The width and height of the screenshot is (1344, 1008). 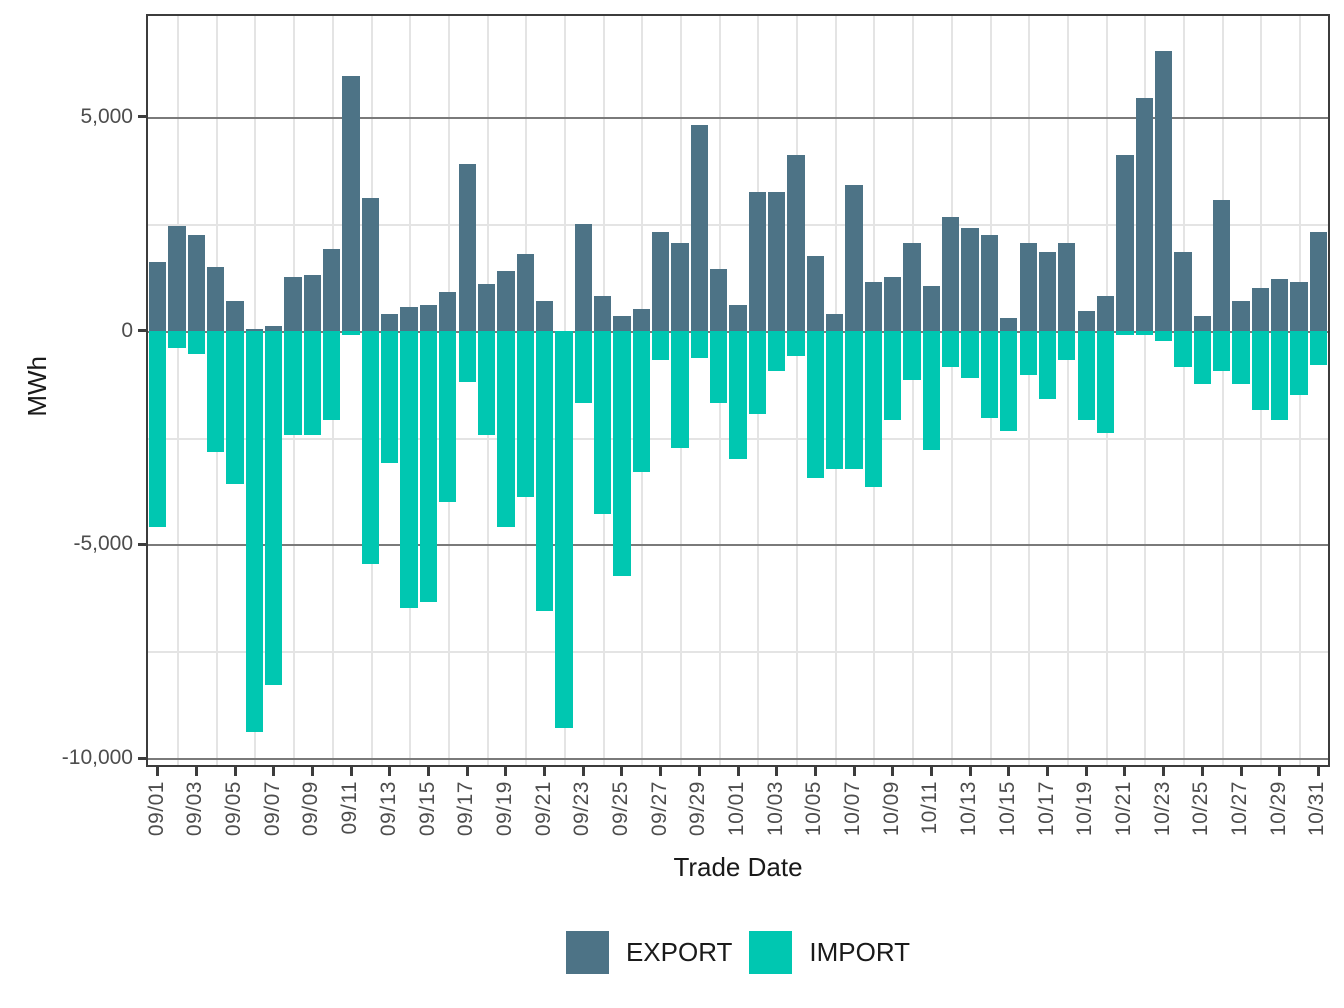 What do you see at coordinates (860, 952) in the screenshot?
I see `import-legend-label: IMPORT` at bounding box center [860, 952].